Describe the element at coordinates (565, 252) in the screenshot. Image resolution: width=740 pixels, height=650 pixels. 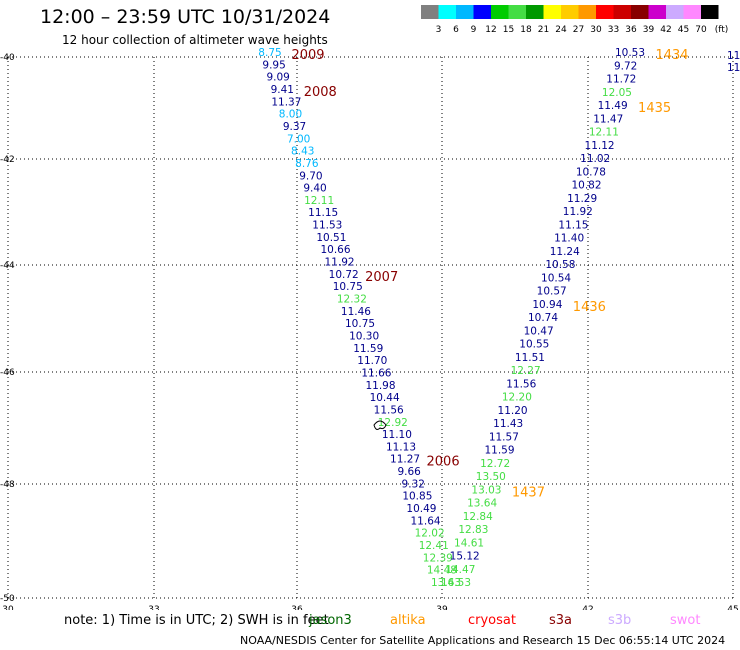
I see `wave-height-label: 11.24` at that location.